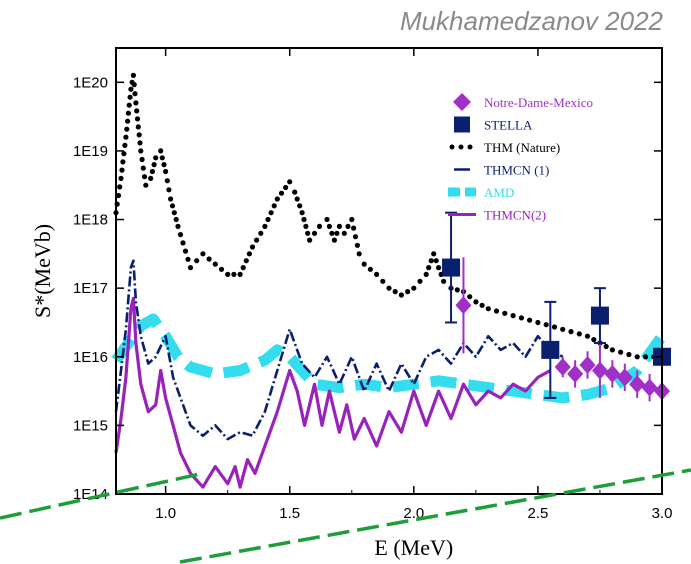  What do you see at coordinates (90, 288) in the screenshot?
I see `y-tick-label: 1E17` at bounding box center [90, 288].